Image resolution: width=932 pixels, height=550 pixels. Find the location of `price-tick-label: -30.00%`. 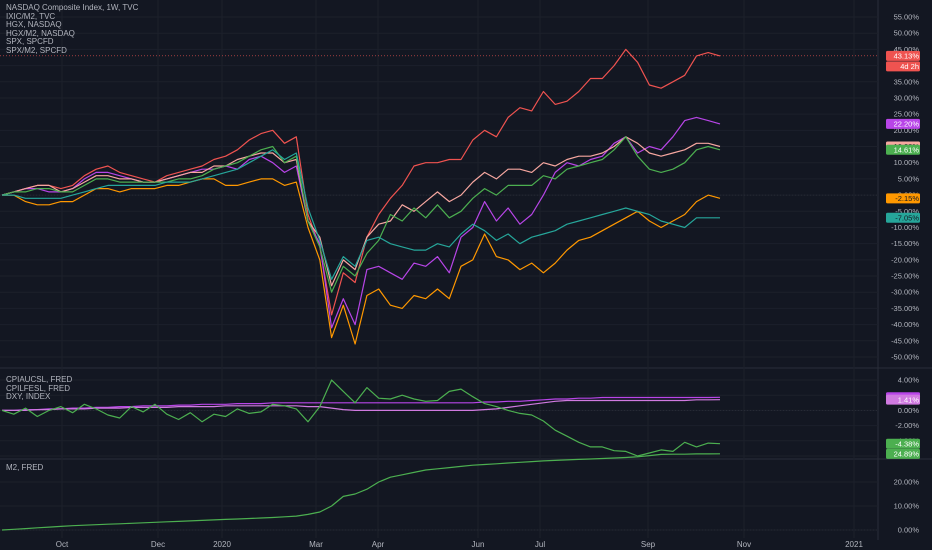

price-tick-label: -30.00% is located at coordinates (905, 292).